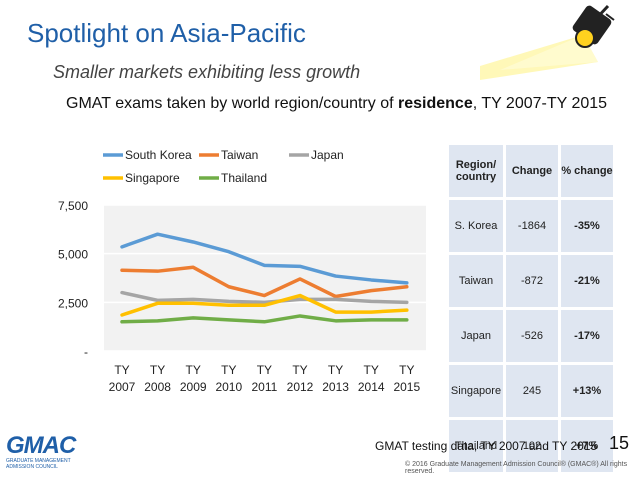 The image size is (640, 480). I want to click on page-number: 15, so click(619, 443).